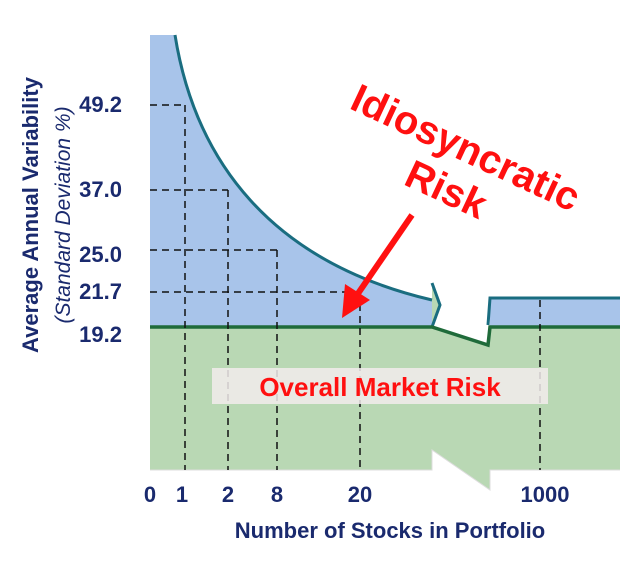 The width and height of the screenshot is (634, 562). I want to click on y-tick-label: 37.0, so click(100, 189).